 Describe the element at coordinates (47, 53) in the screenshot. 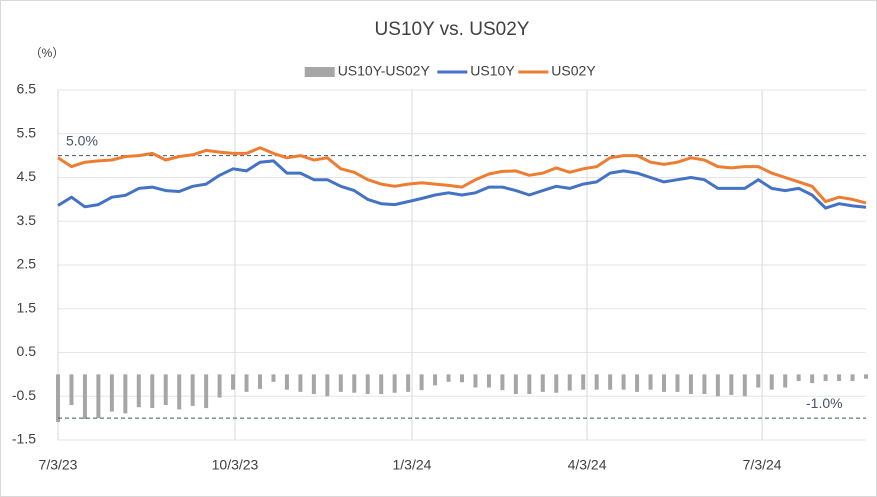

I see `y-axis-unit: （%）` at that location.